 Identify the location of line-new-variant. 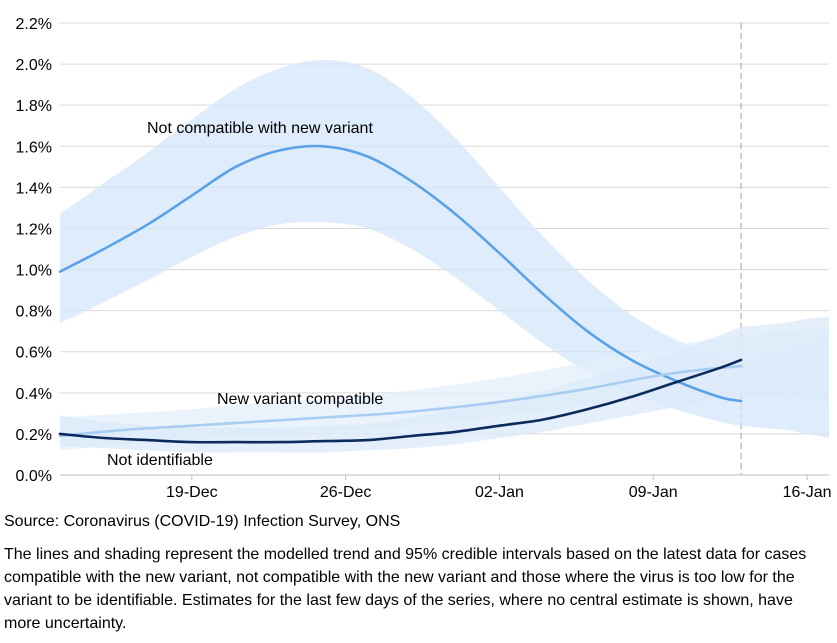
(400, 401).